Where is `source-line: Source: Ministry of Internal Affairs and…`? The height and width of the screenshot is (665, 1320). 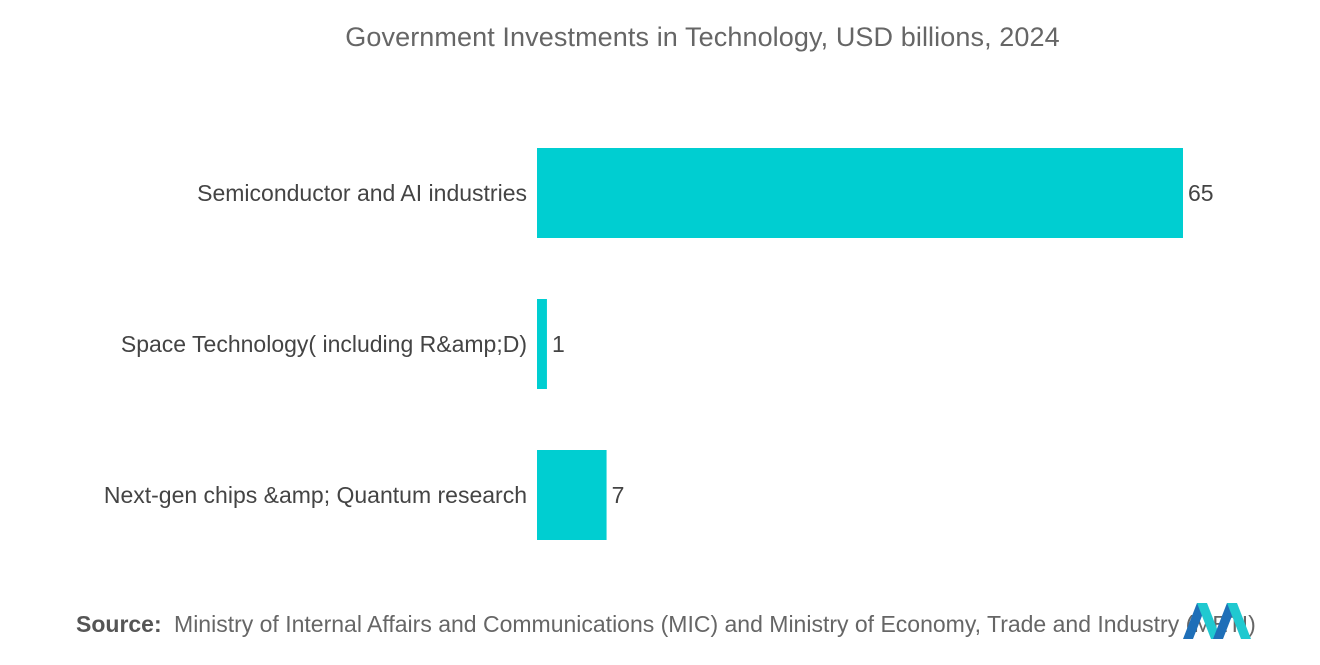
source-line: Source: Ministry of Internal Affairs and… is located at coordinates (698, 624).